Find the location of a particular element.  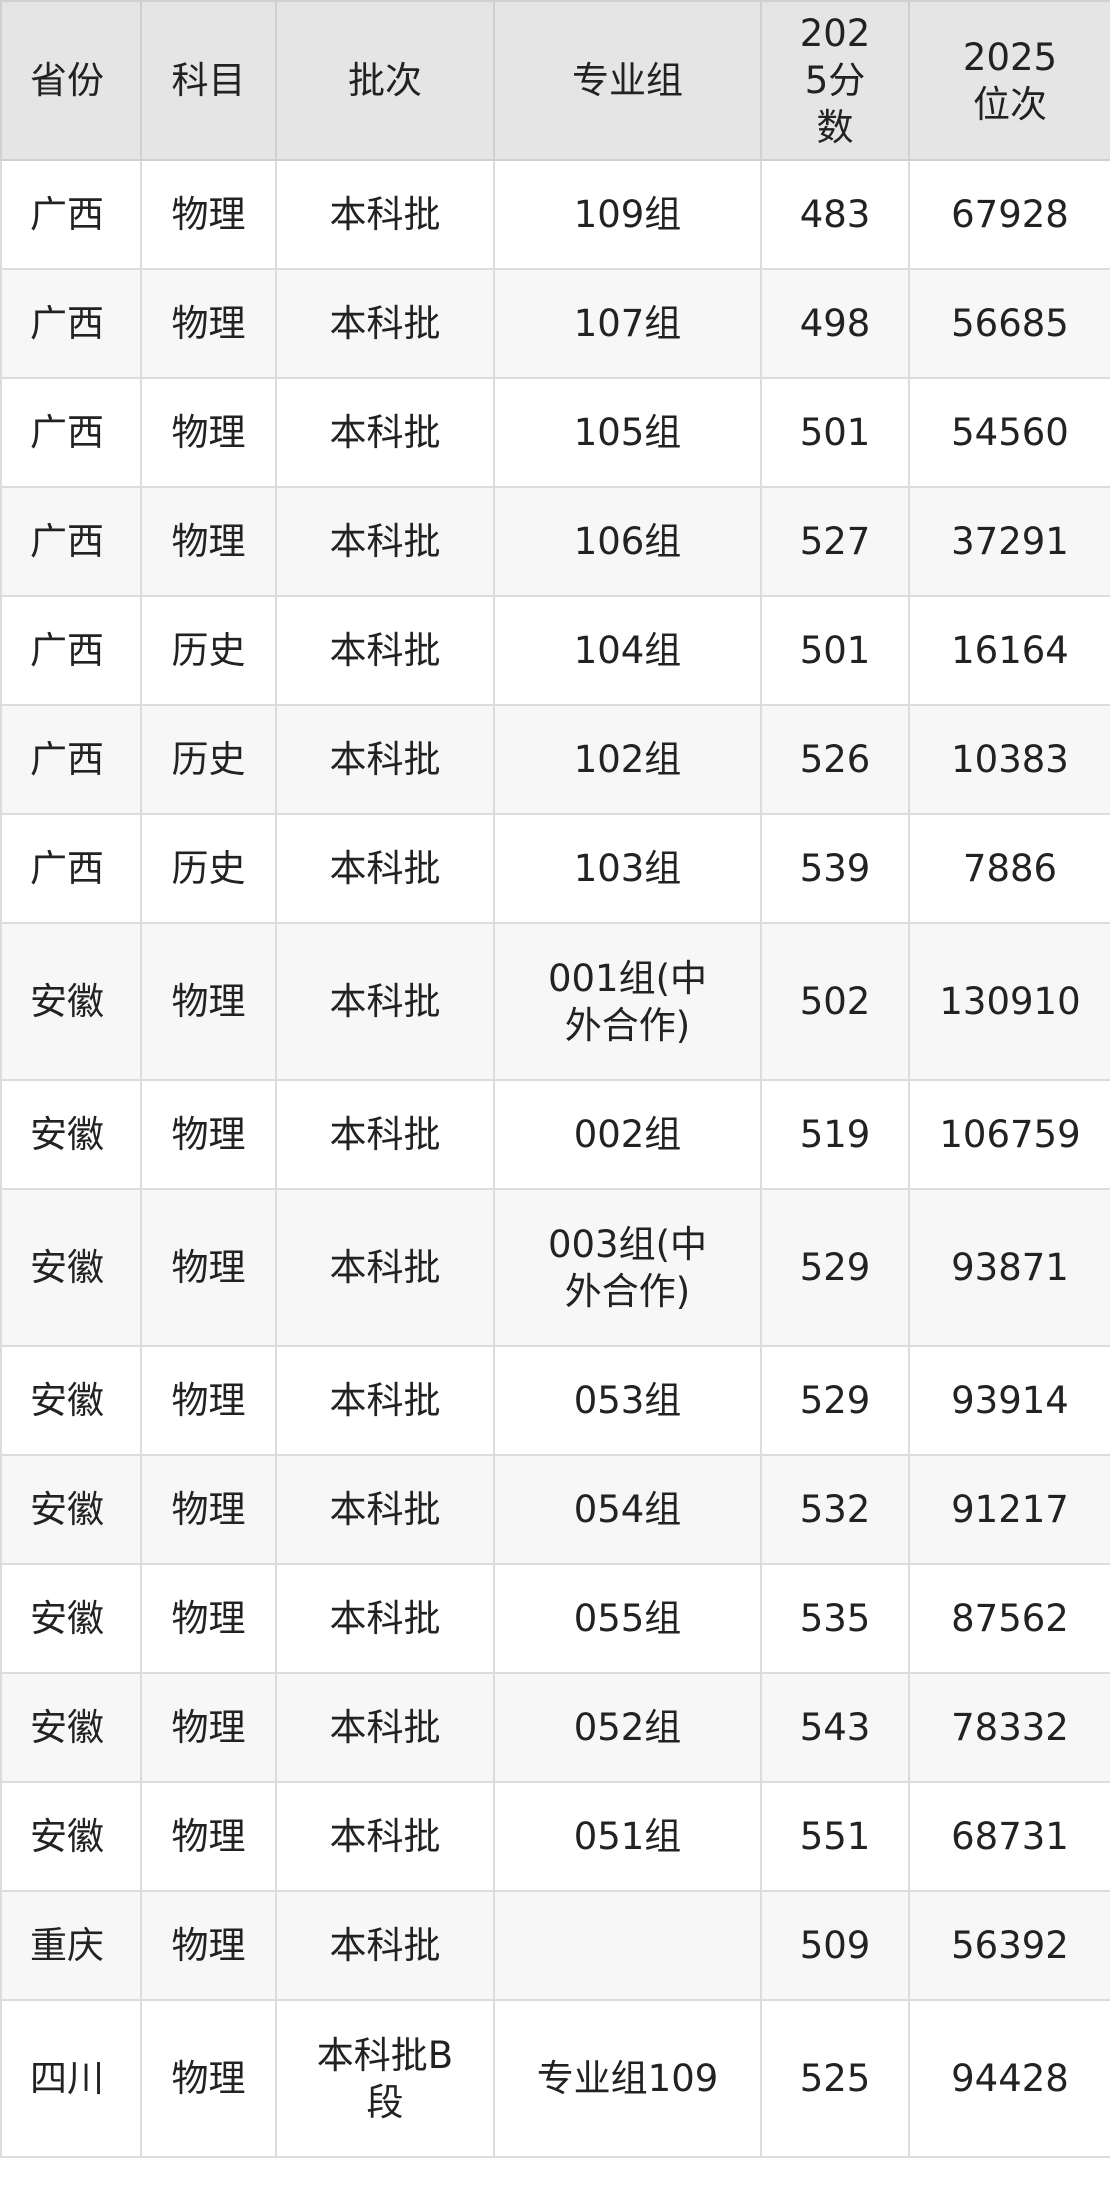

table-row: 广西 历史 本科批 102组 526 10383 is located at coordinates (555, 759).